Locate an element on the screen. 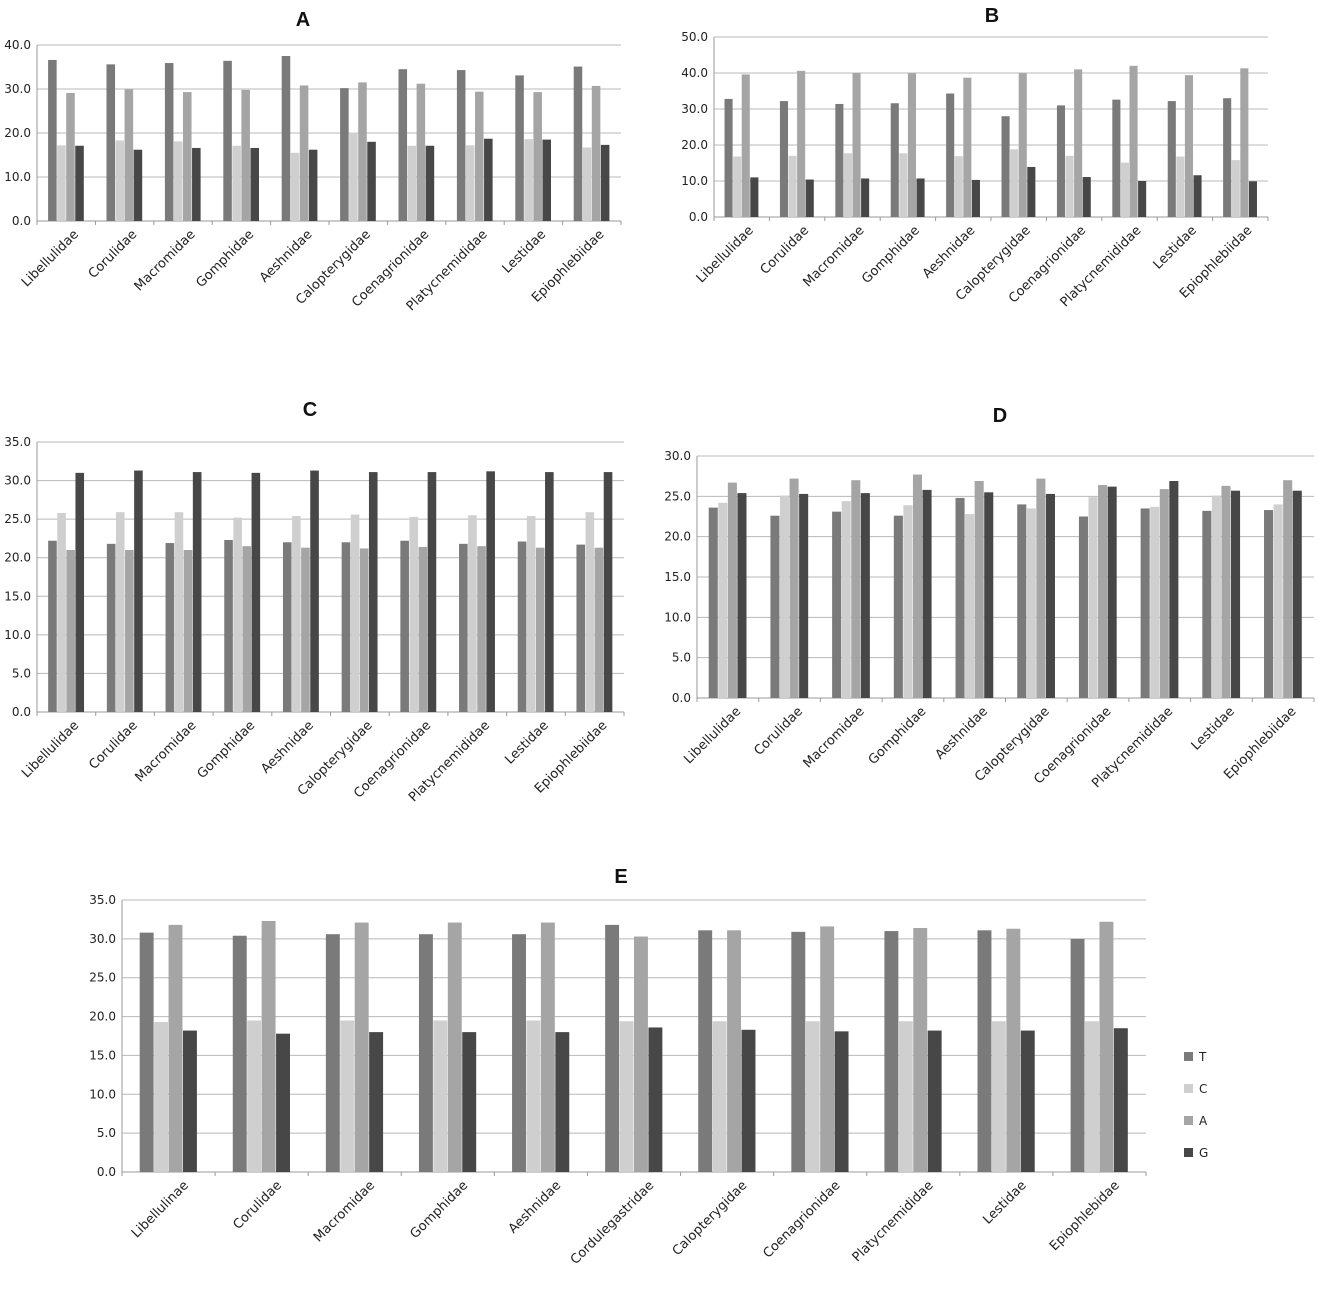  x-category-label: Platycnemididae is located at coordinates (893, 1221).